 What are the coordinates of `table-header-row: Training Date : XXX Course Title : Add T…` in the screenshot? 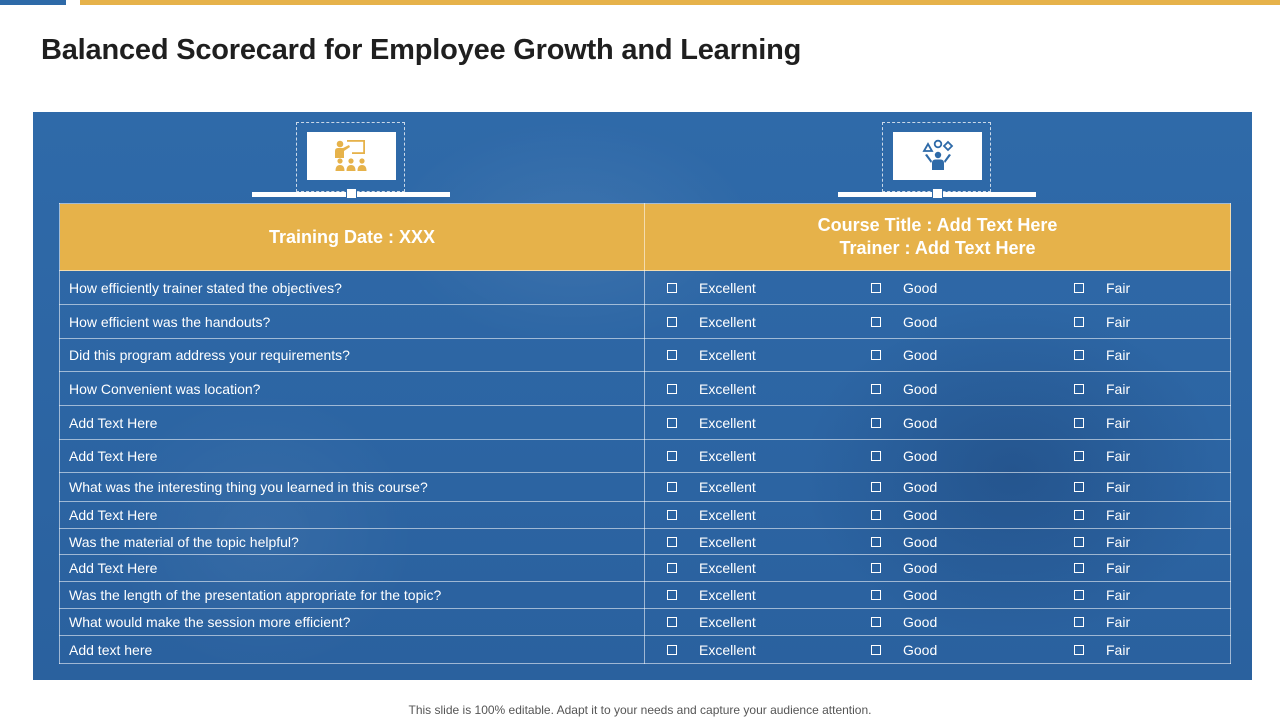 It's located at (645, 237).